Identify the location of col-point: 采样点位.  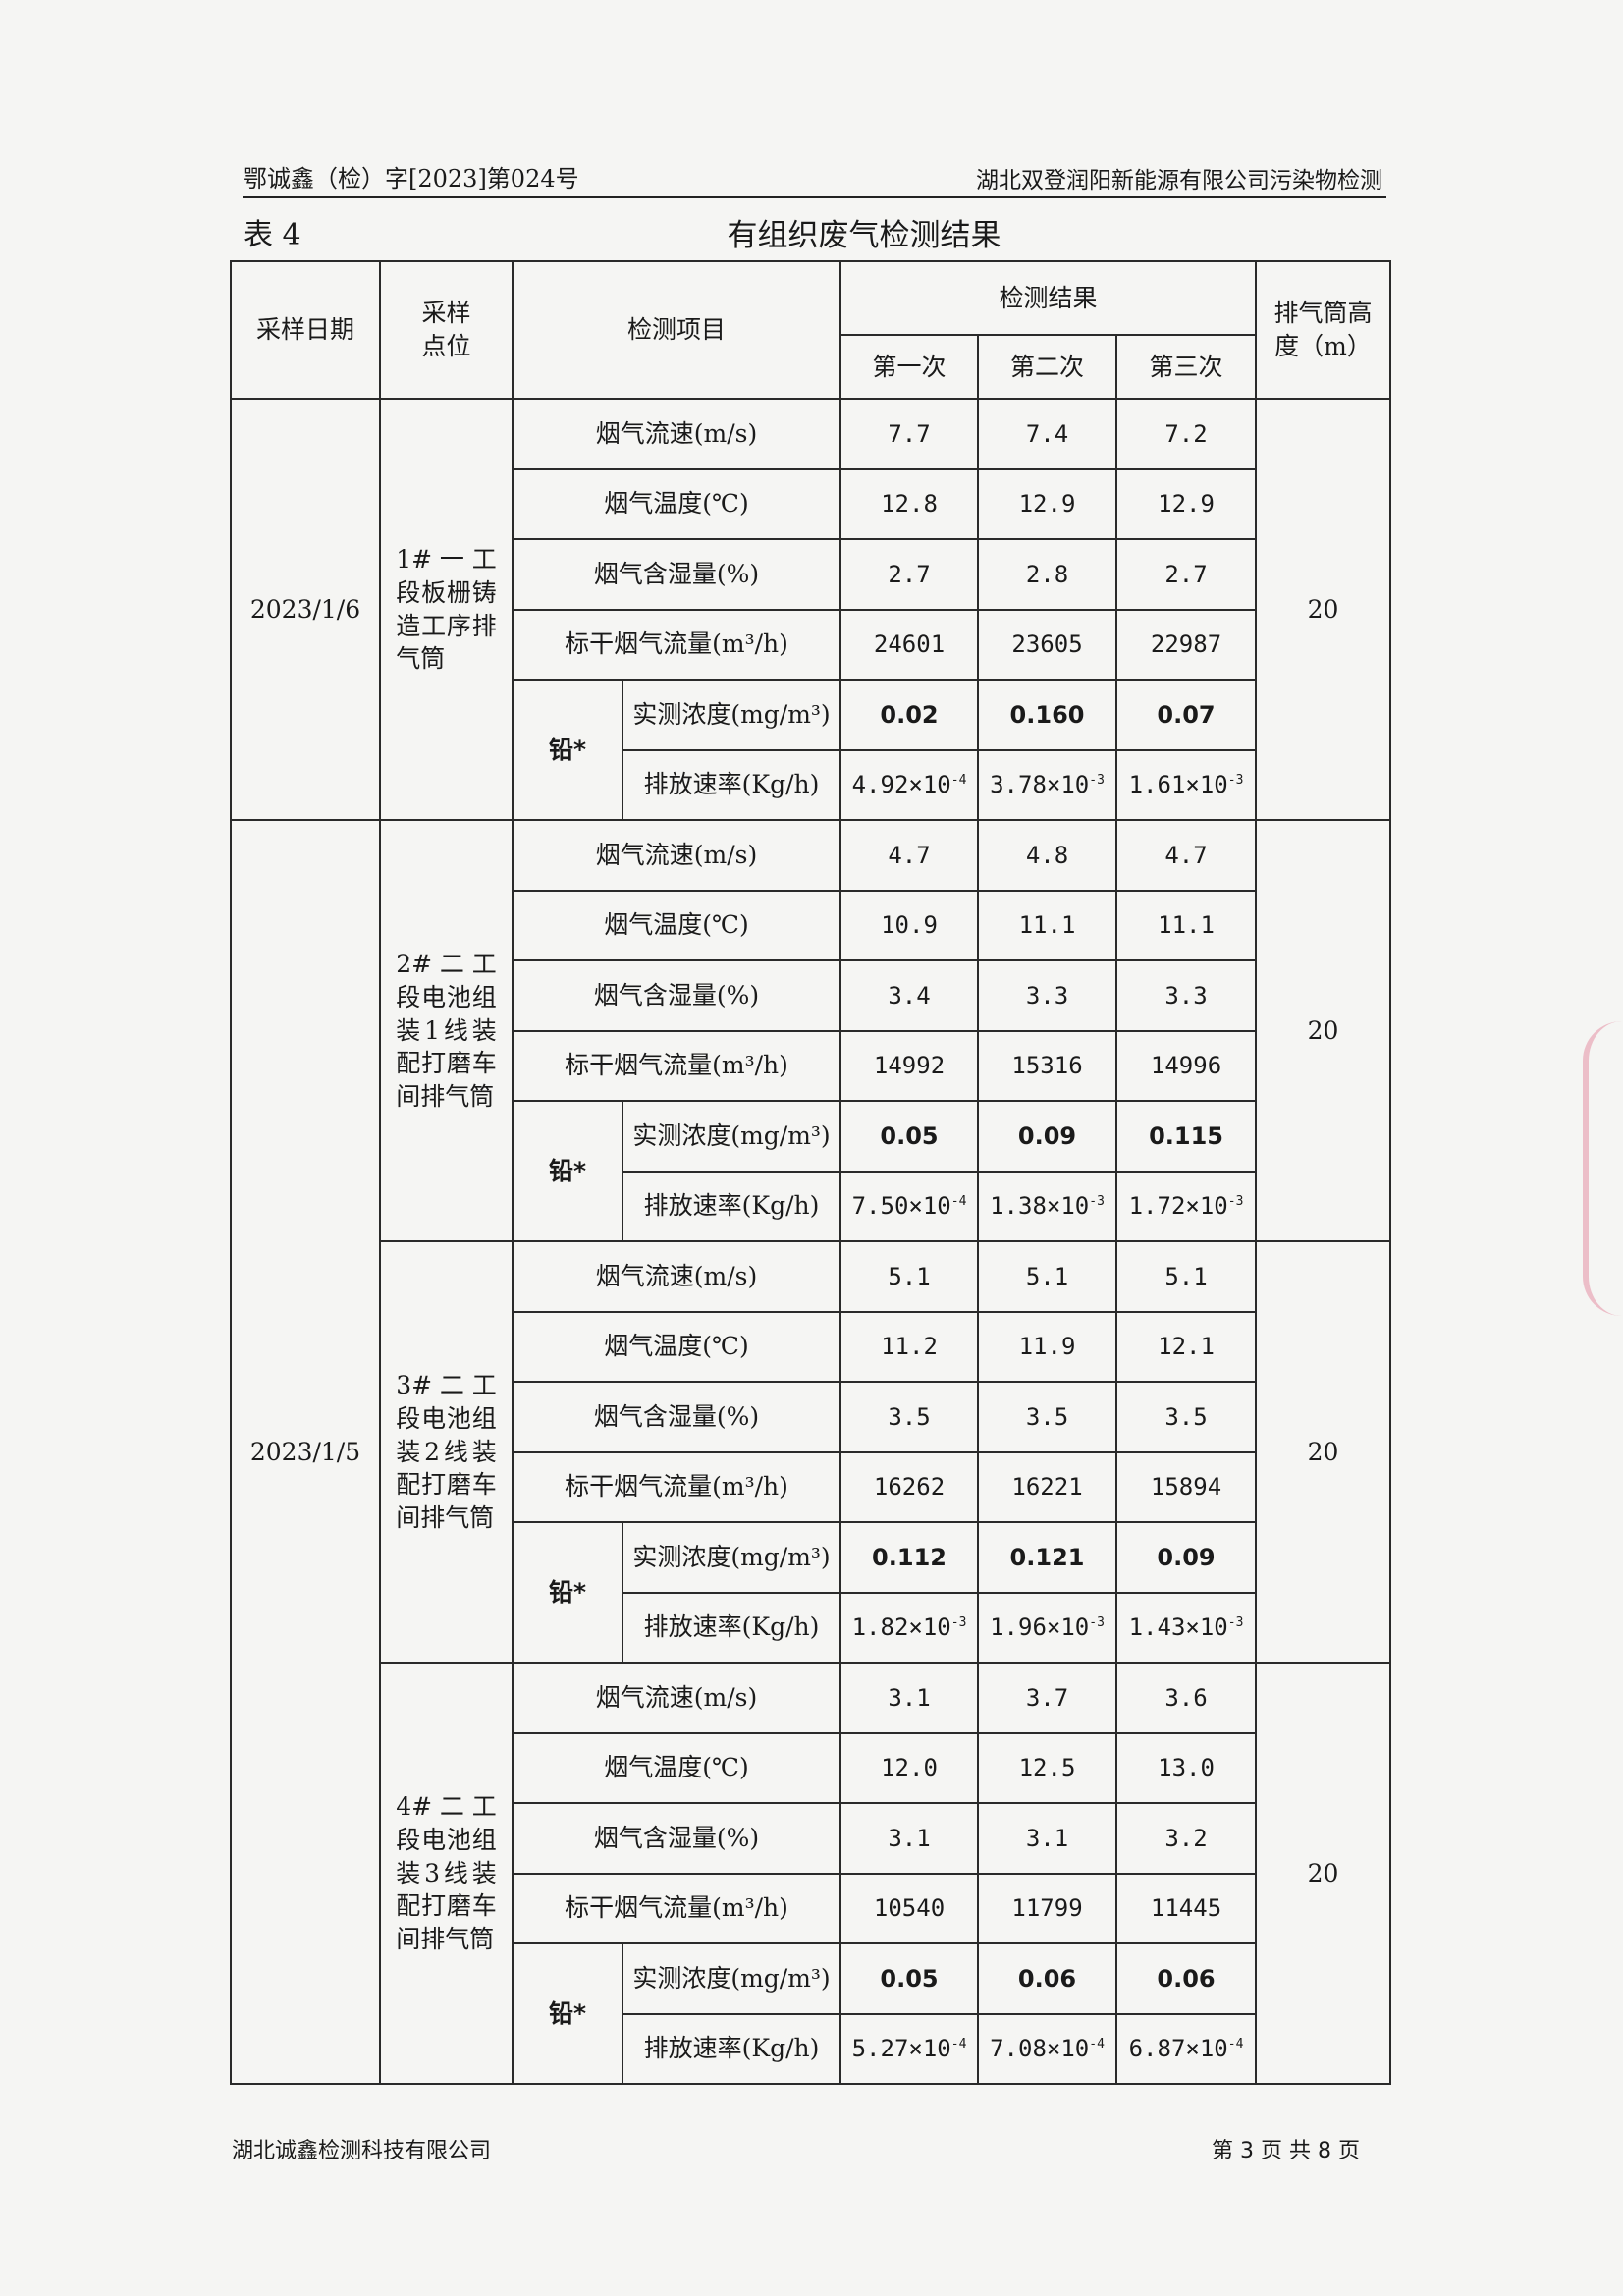
(446, 330).